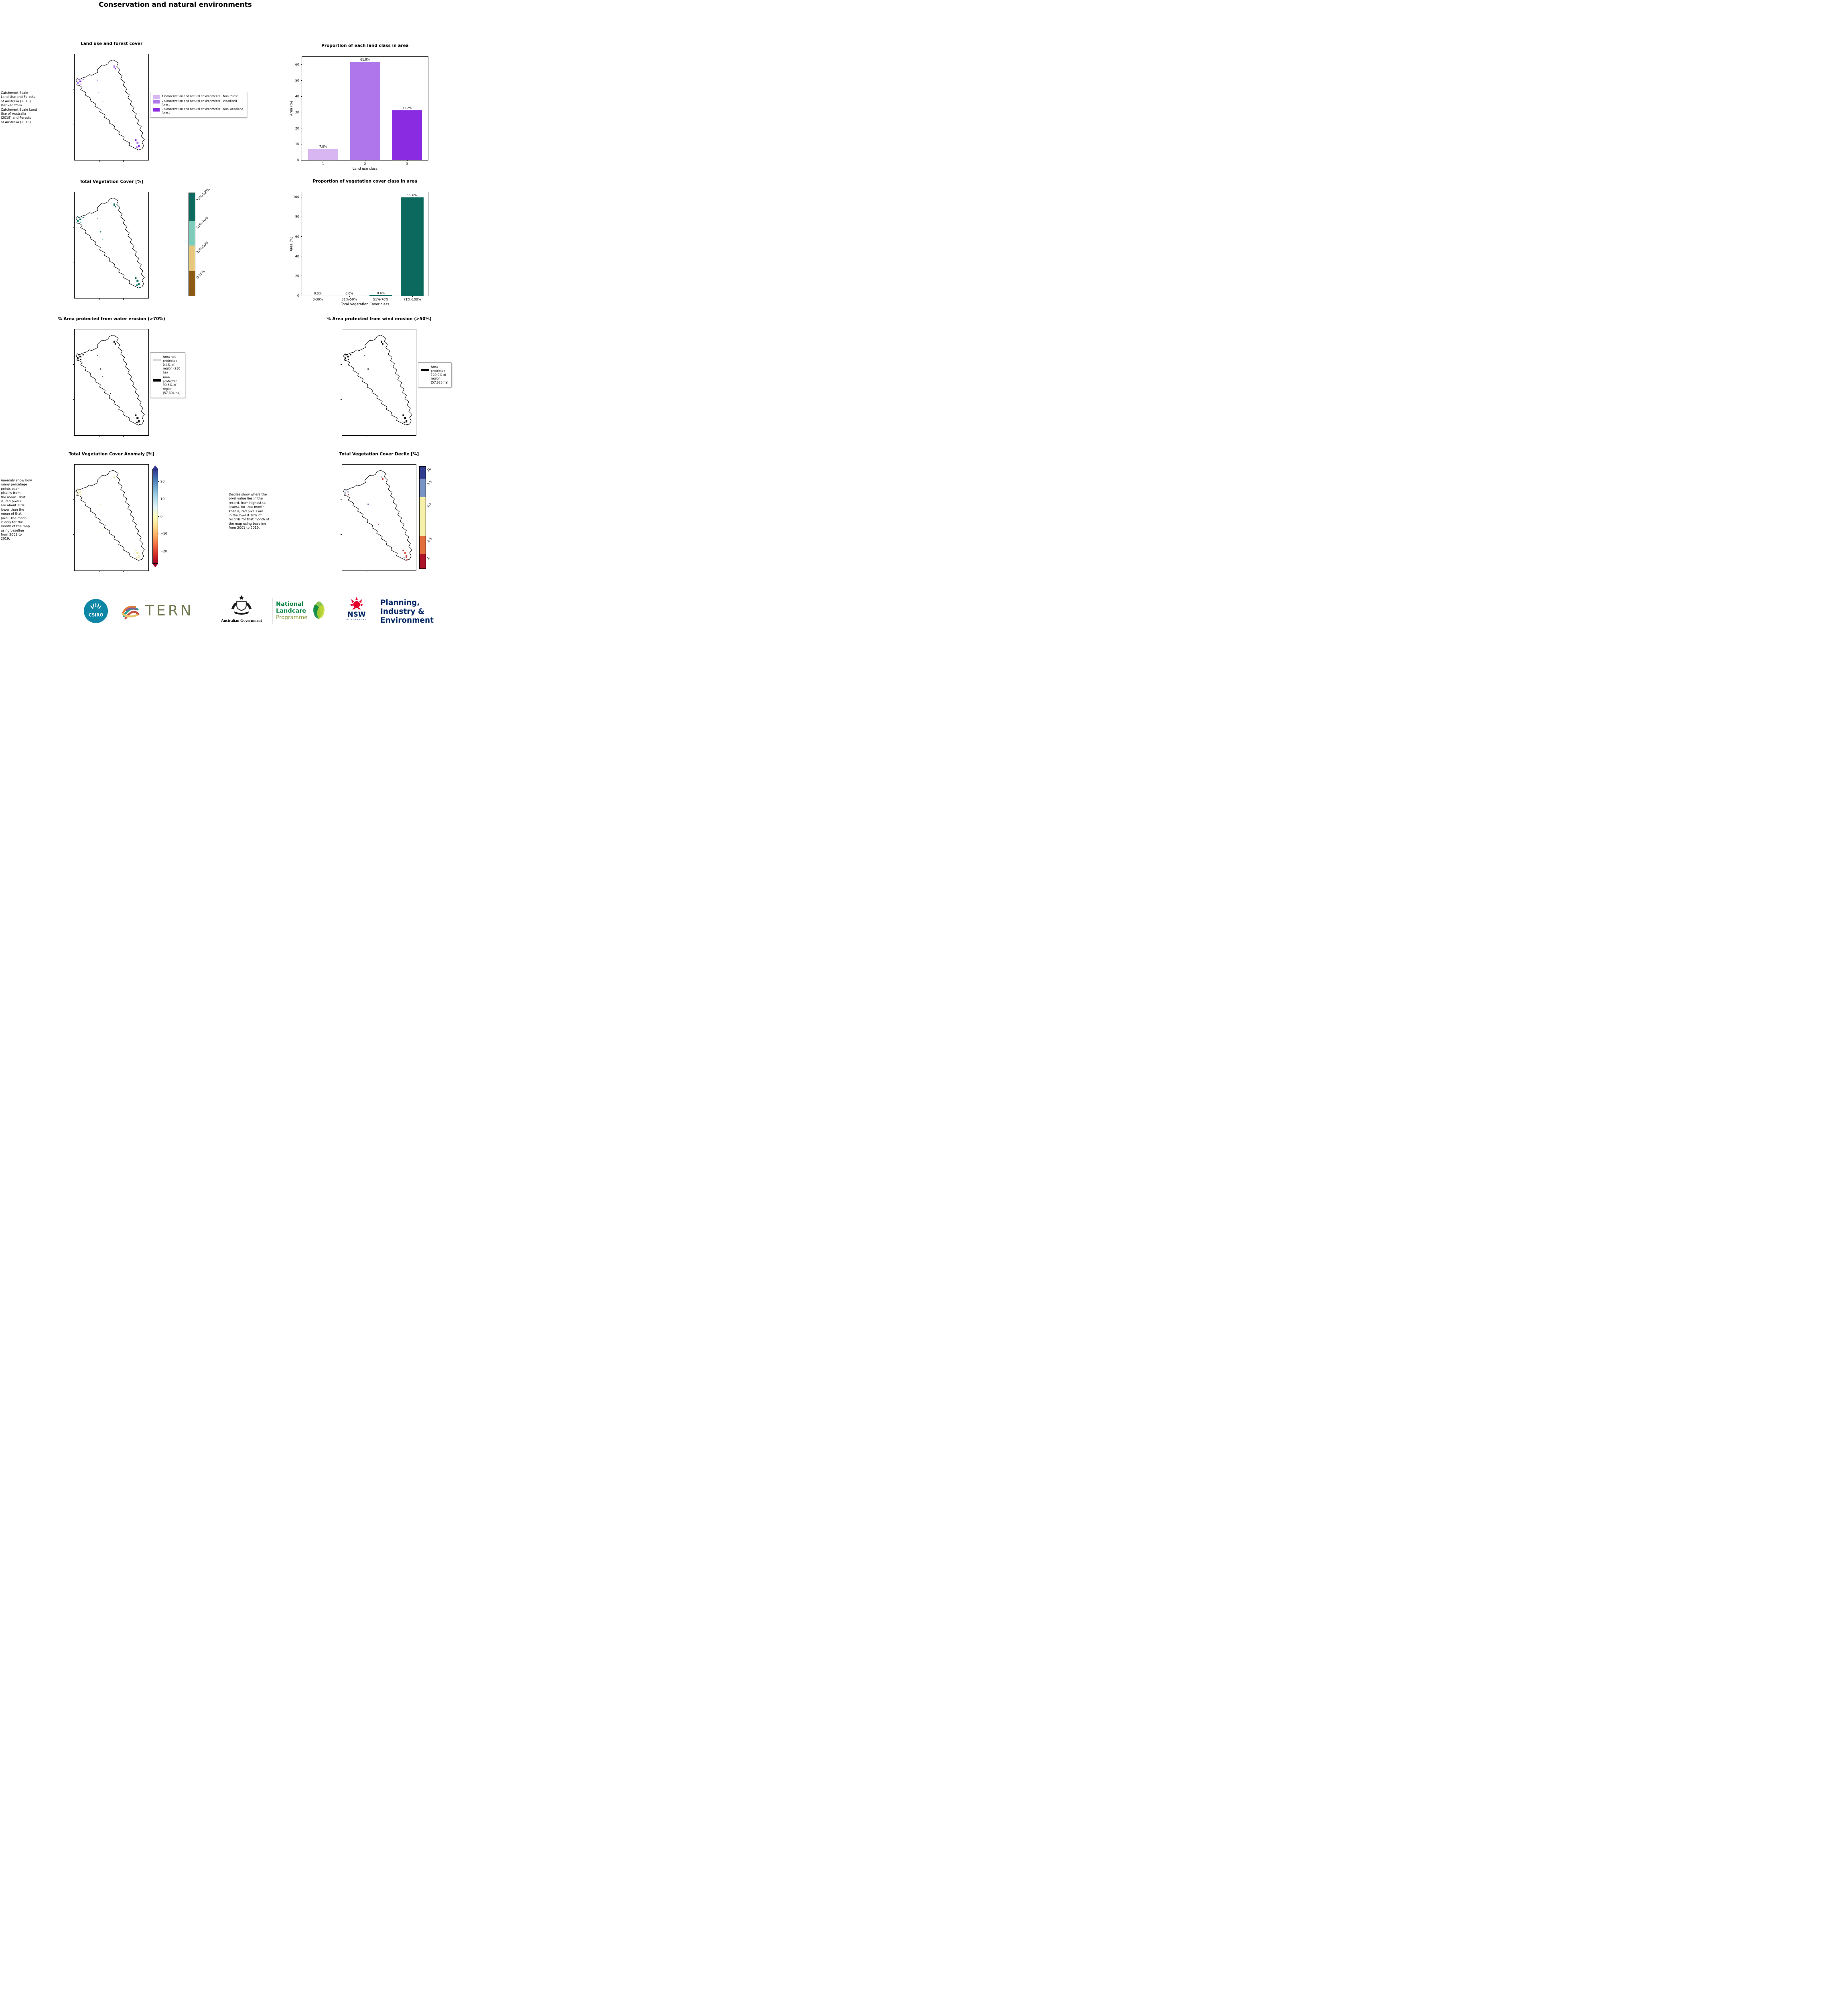  I want to click on nsw-government-logo: NSW GOVERNMENT, so click(356, 609).